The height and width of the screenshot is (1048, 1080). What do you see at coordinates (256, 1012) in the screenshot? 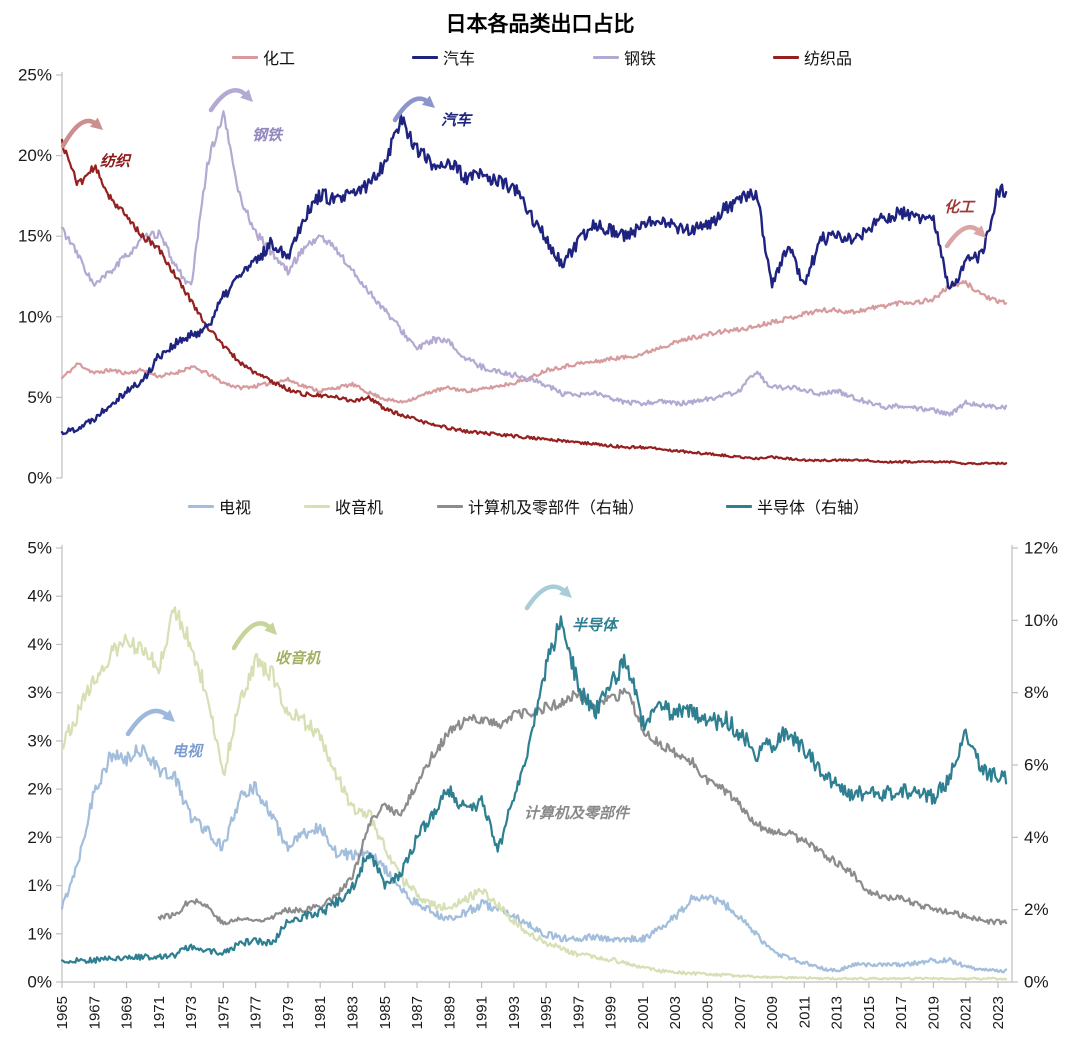
I see `x-axis-label: 1977` at bounding box center [256, 1012].